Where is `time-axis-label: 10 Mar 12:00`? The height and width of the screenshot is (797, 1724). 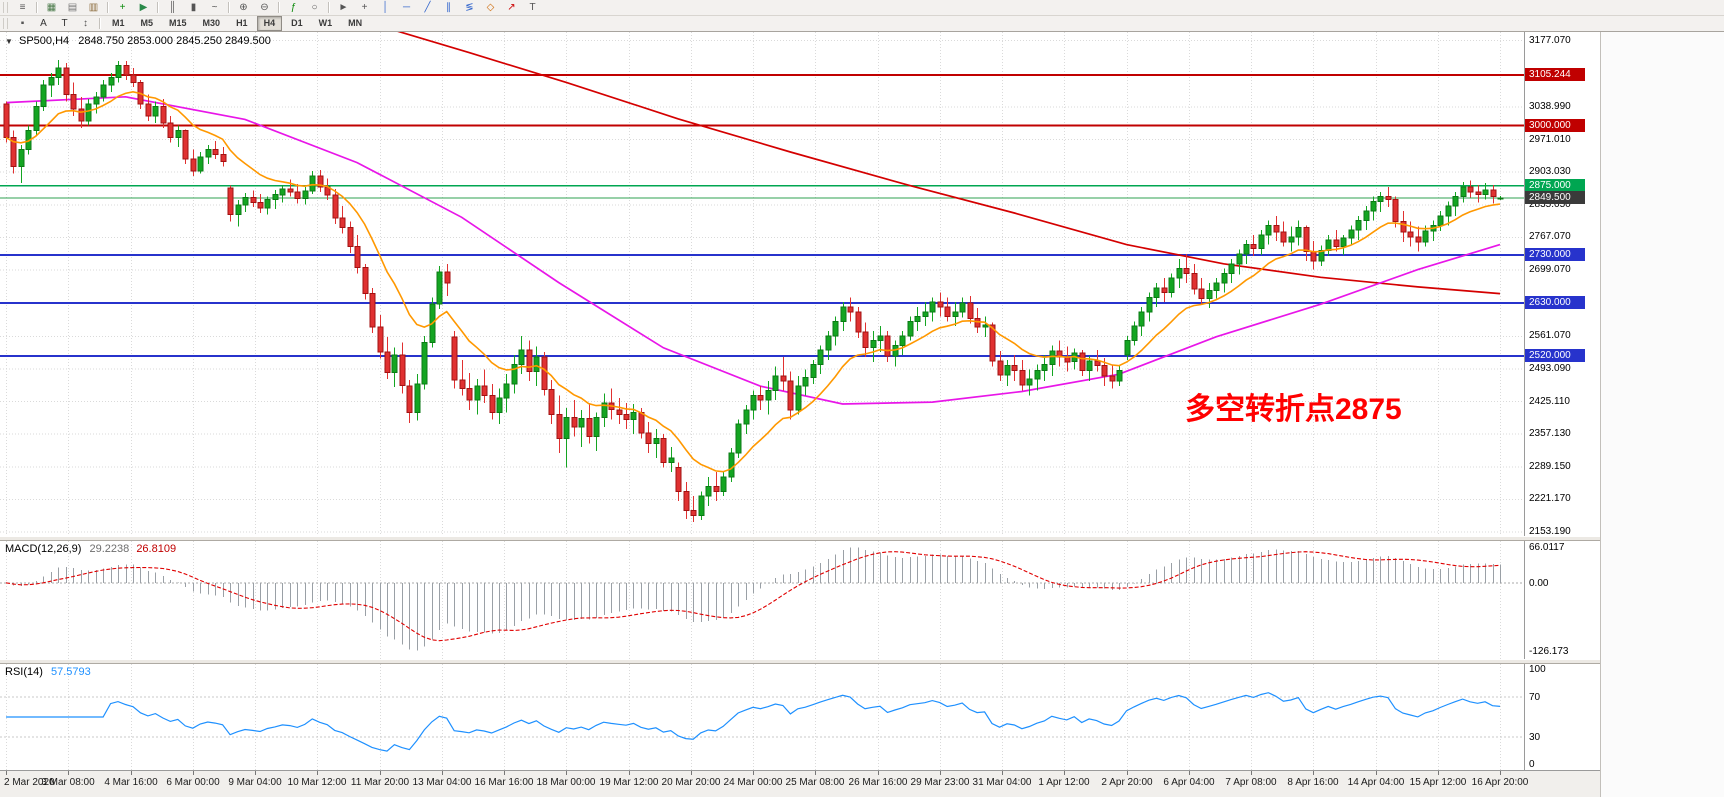 time-axis-label: 10 Mar 12:00 is located at coordinates (317, 782).